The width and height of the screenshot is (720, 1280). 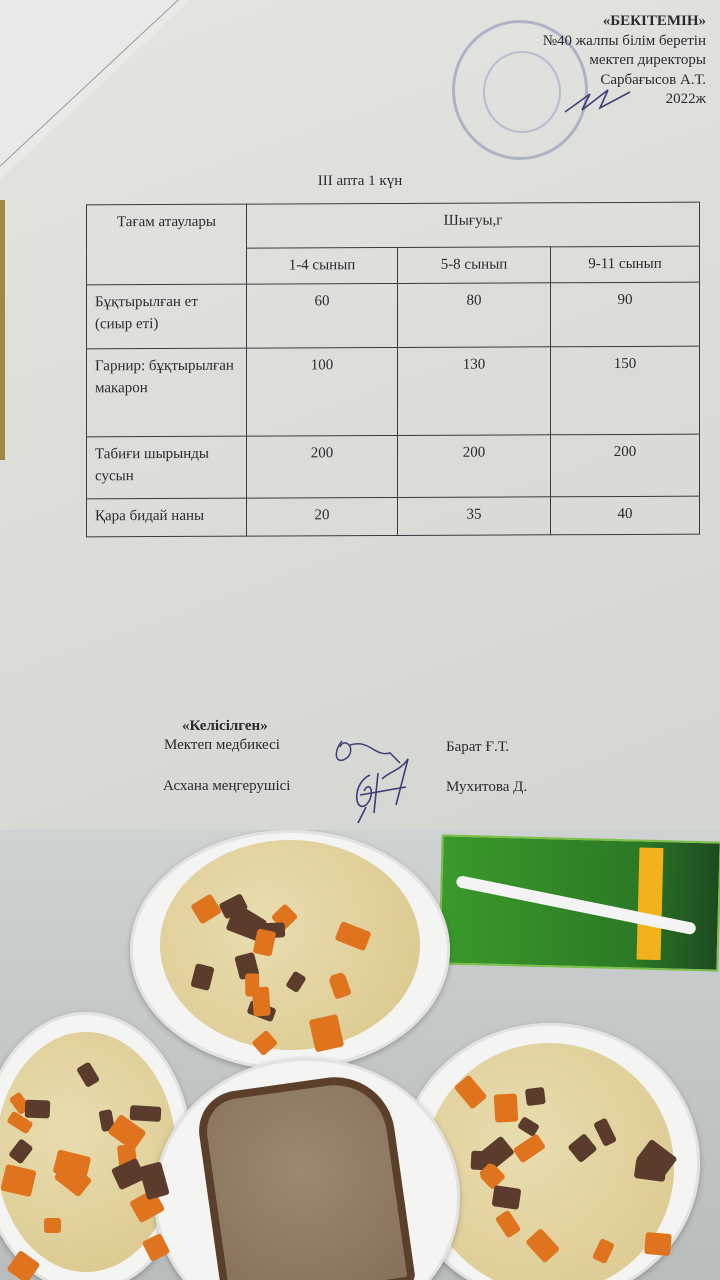 What do you see at coordinates (322, 517) in the screenshot?
I see `value-cell: 20` at bounding box center [322, 517].